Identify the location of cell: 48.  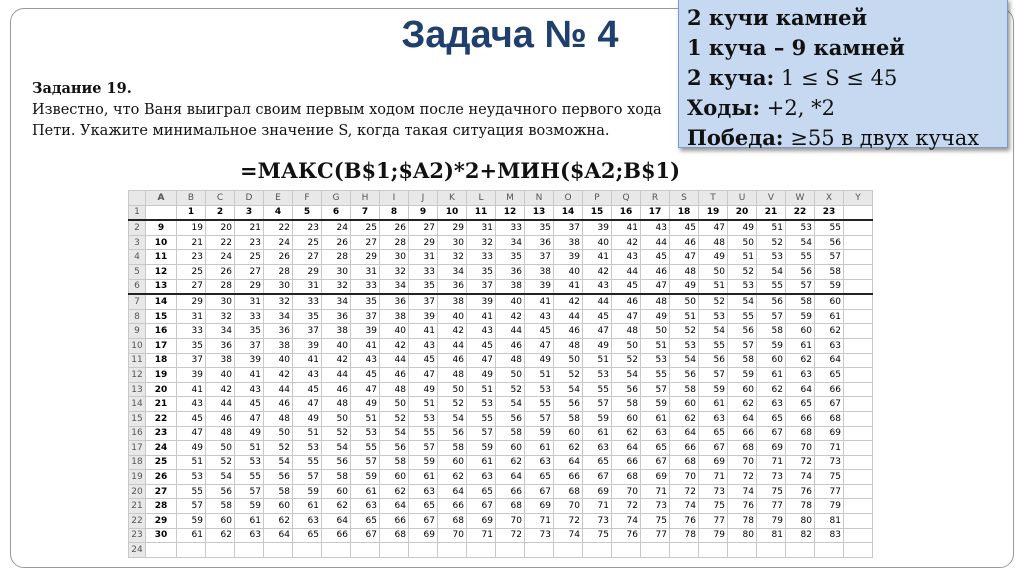
(626, 331).